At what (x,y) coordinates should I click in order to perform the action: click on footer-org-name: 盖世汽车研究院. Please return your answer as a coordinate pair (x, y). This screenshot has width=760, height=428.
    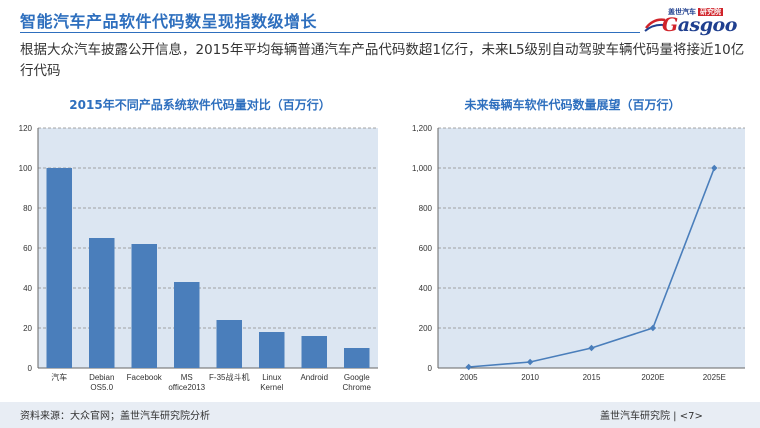
    Looking at the image, I should click on (635, 416).